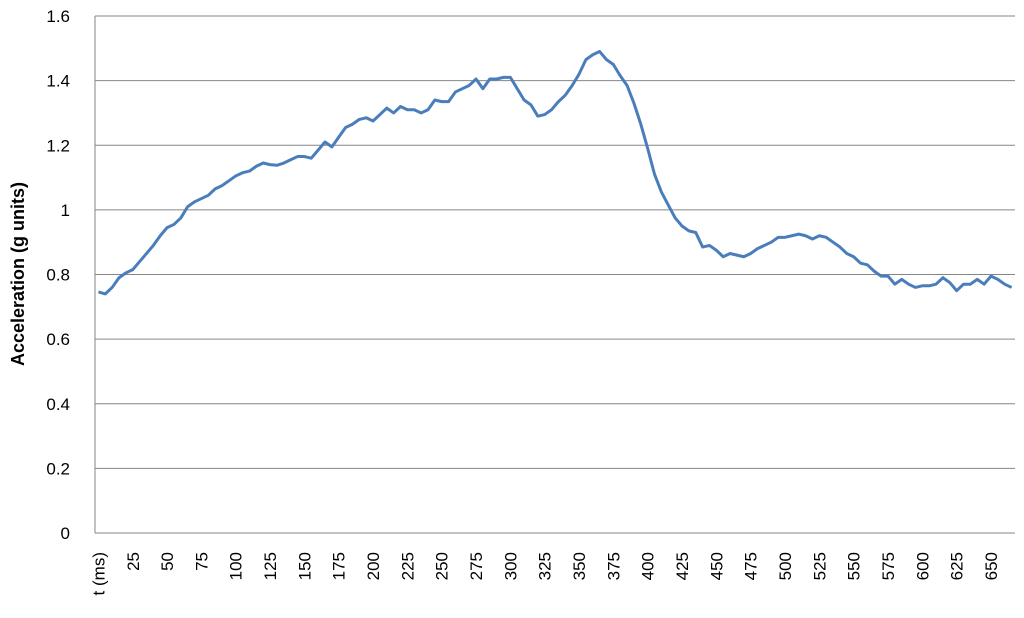  What do you see at coordinates (339, 566) in the screenshot?
I see `x-tick-label: 175` at bounding box center [339, 566].